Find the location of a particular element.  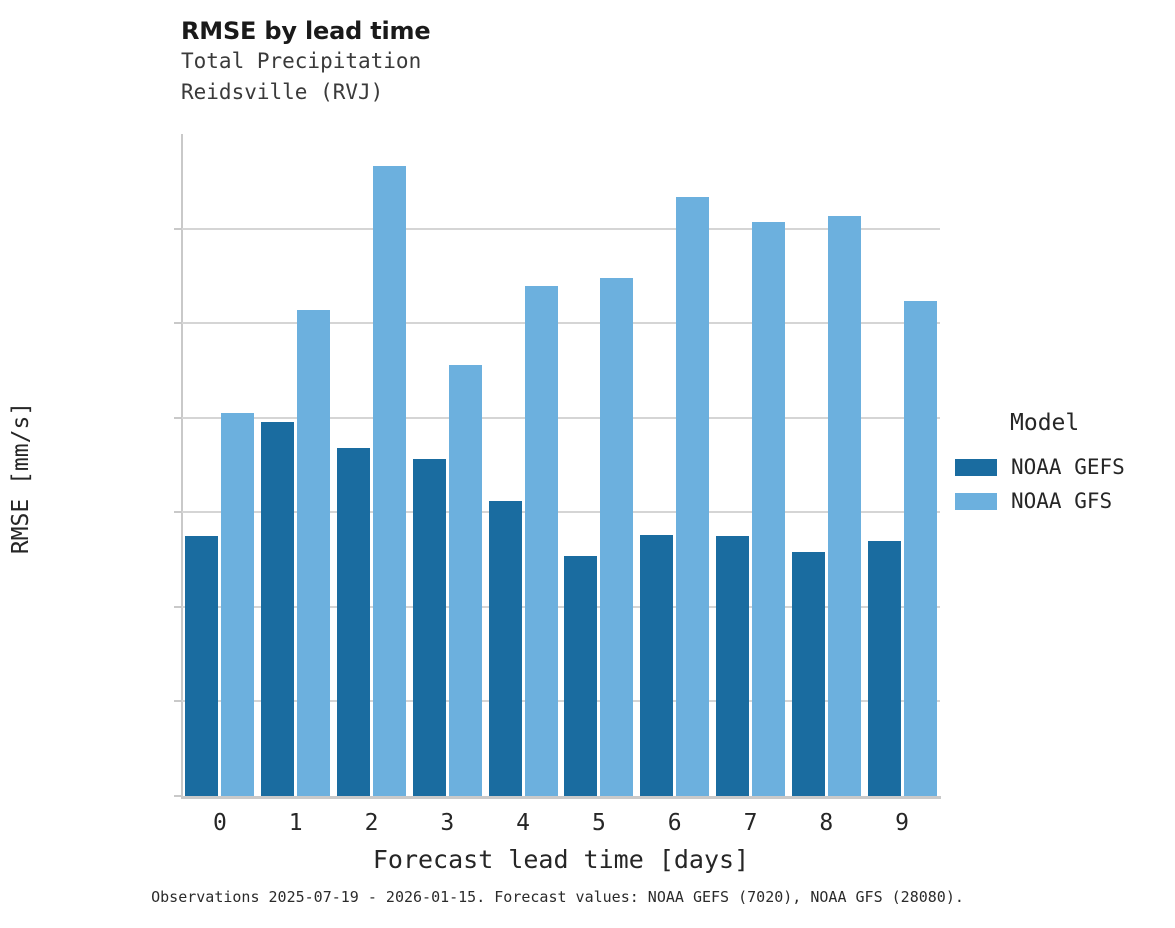

x-axis-tick-label: 4 is located at coordinates (523, 823).